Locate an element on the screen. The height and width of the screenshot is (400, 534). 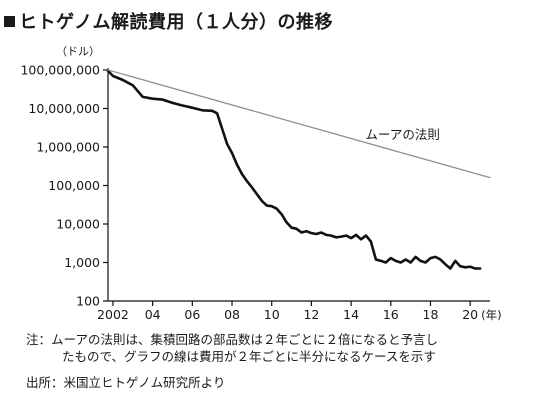
note-line-2: たもので、グラフの線は費用が２年ごとに半分になるケースを示す is located at coordinates (249, 356).